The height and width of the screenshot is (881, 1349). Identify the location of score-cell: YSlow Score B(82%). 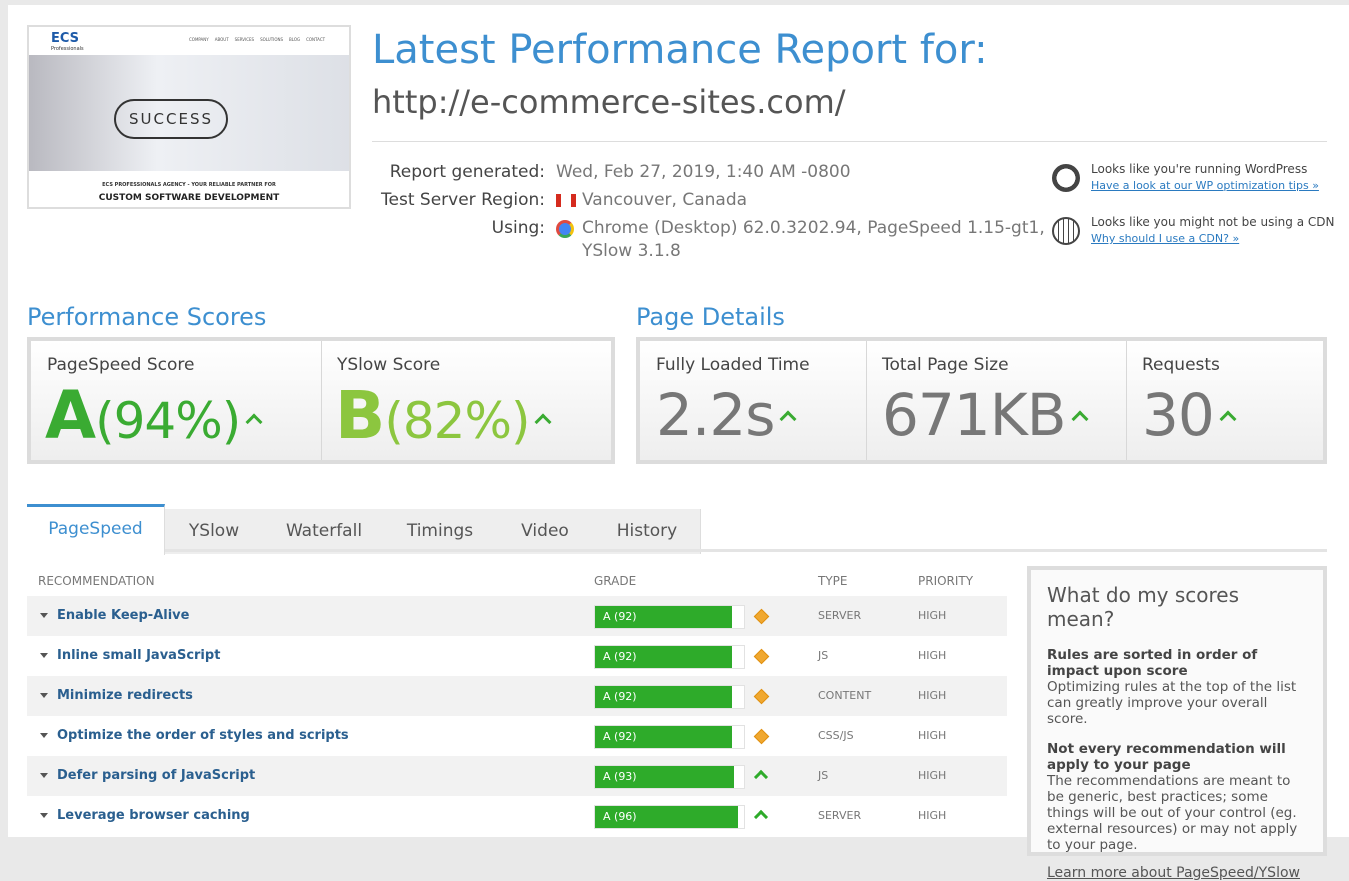
(466, 400).